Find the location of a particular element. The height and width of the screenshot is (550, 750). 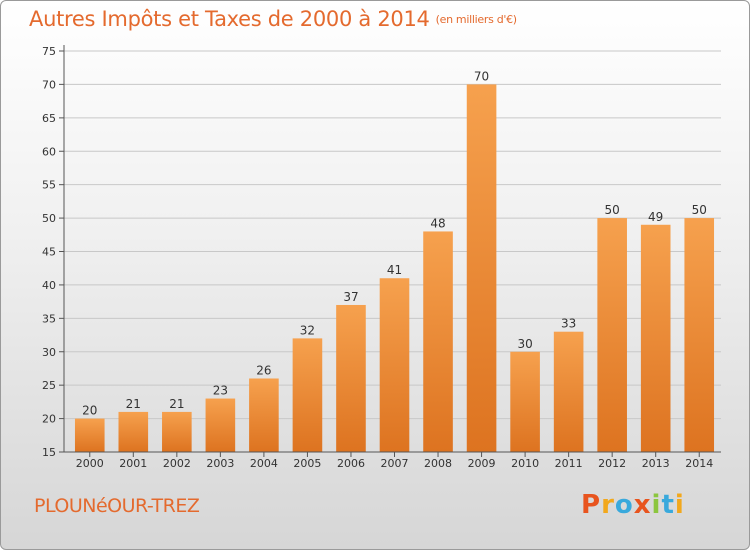

y-tick-label: 30 is located at coordinates (49, 352).